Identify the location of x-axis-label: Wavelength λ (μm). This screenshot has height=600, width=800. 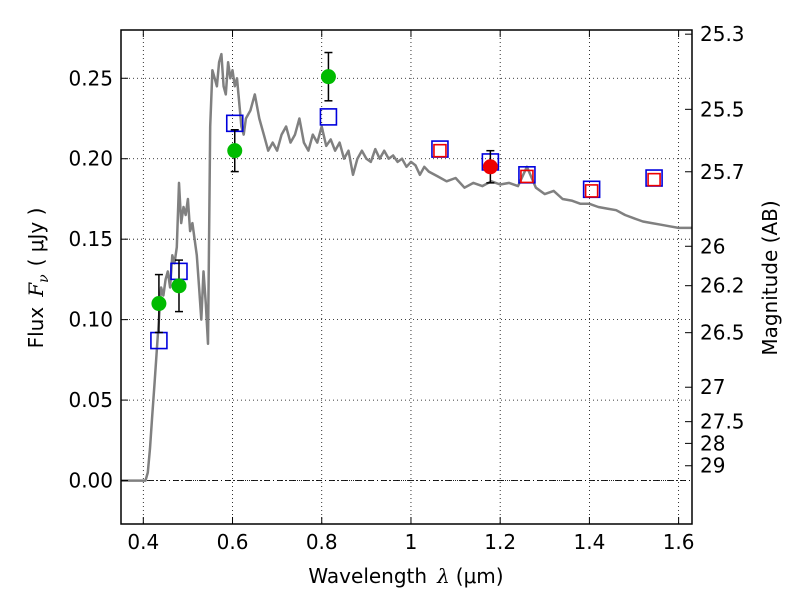
(405, 576).